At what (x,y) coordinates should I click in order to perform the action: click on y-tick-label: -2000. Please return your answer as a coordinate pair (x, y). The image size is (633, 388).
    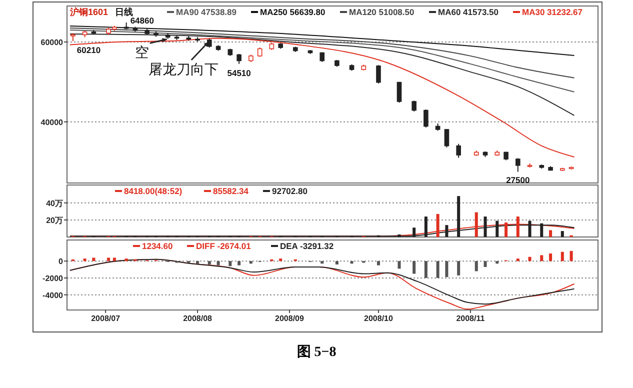
    Looking at the image, I should click on (53, 278).